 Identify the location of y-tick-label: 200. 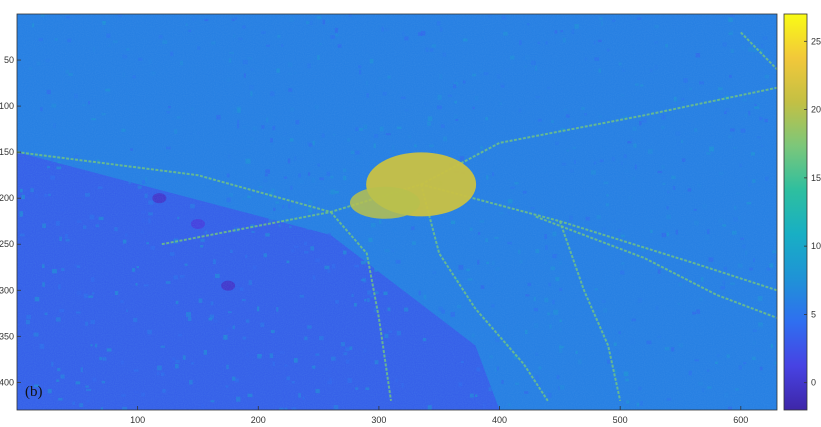
(7, 198).